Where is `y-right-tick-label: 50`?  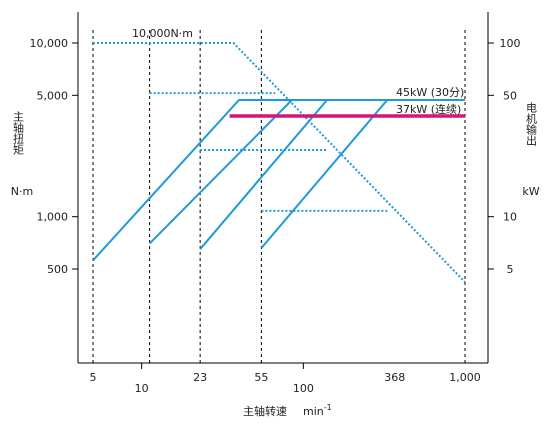
y-right-tick-label: 50 is located at coordinates (510, 95).